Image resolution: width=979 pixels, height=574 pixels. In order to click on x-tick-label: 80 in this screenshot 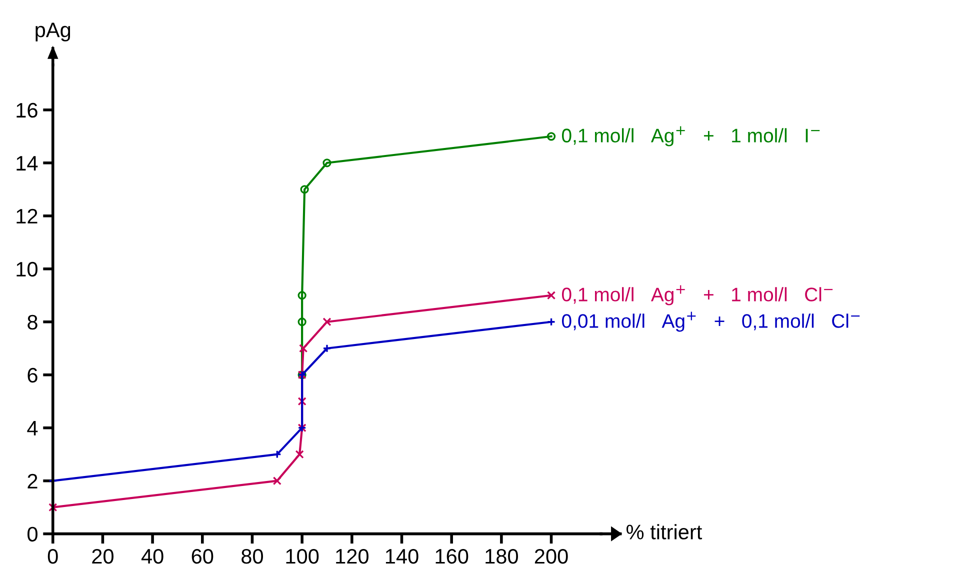, I will do `click(252, 556)`.